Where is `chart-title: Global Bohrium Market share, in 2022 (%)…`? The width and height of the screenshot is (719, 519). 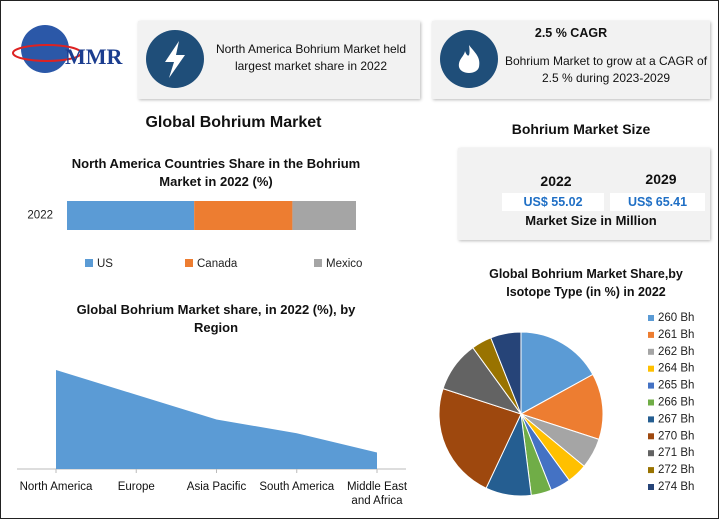 chart-title: Global Bohrium Market share, in 2022 (%)… is located at coordinates (216, 318).